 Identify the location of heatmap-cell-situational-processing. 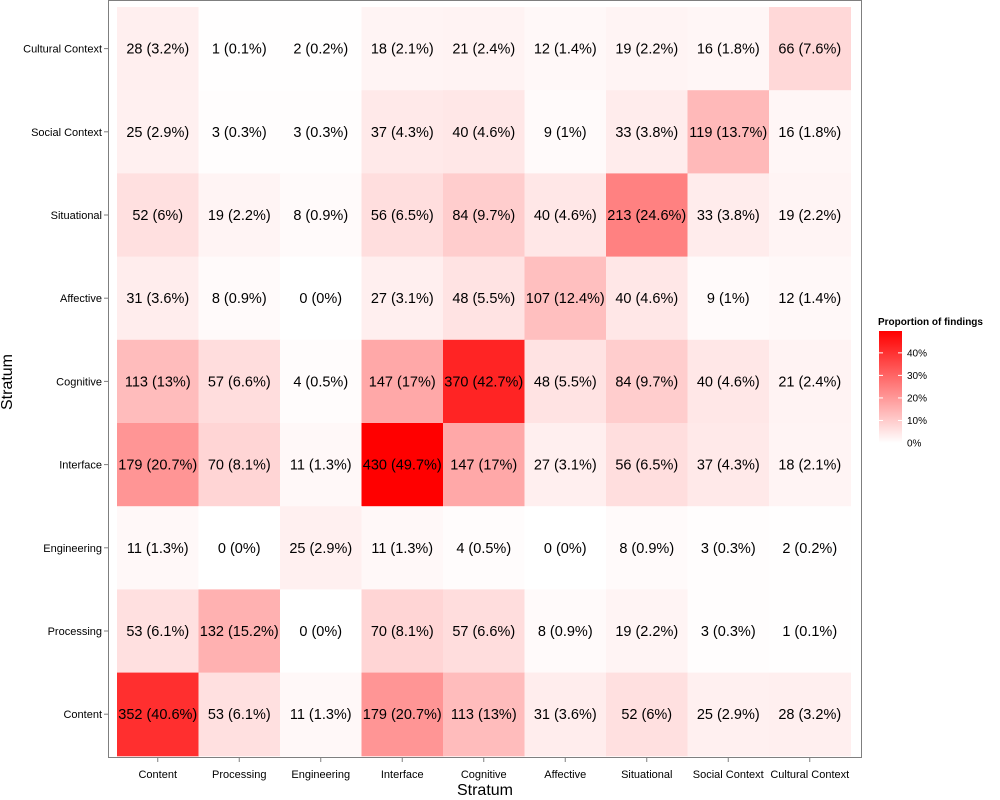
(239, 215).